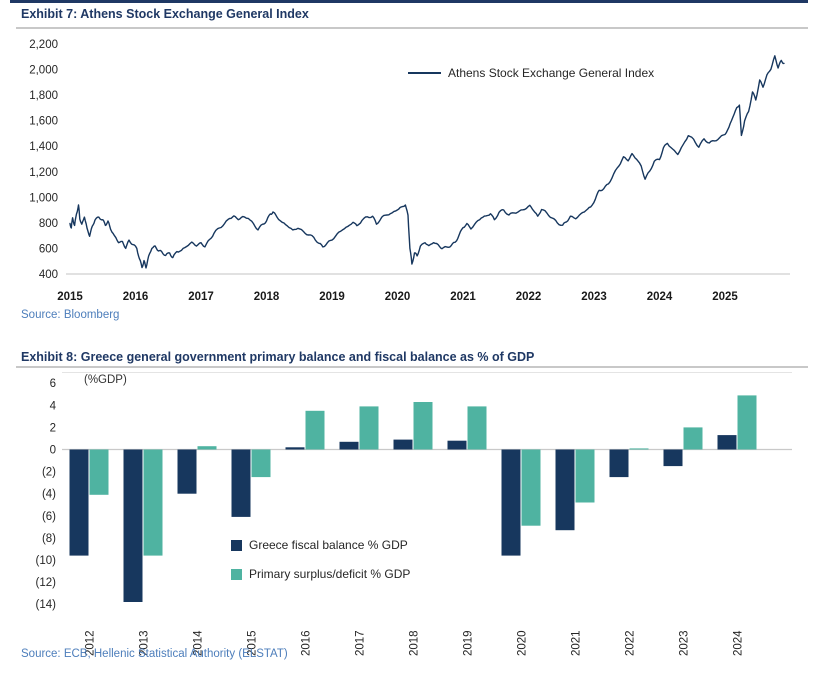  What do you see at coordinates (70, 315) in the screenshot?
I see `exhibit7-source: Source: Bloomberg` at bounding box center [70, 315].